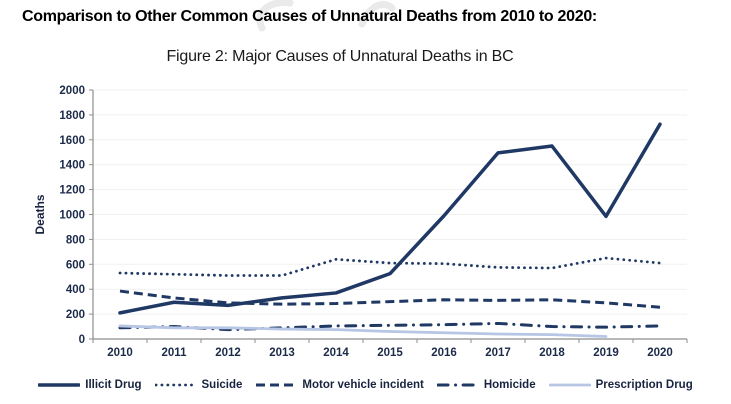 Image resolution: width=731 pixels, height=404 pixels. I want to click on legend-label: Homicide, so click(509, 385).